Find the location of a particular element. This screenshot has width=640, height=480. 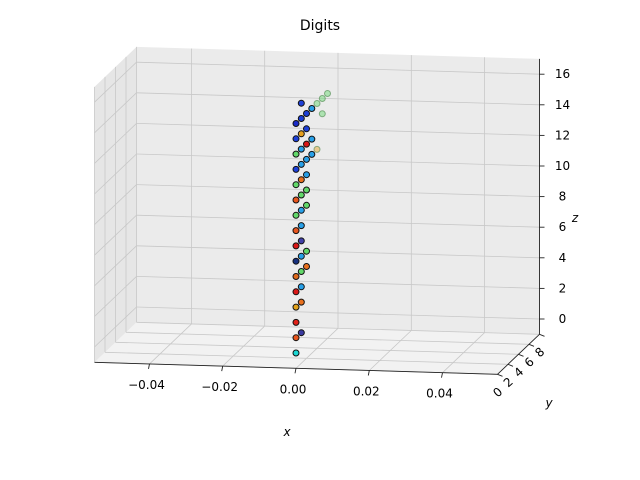

y-axis-label: y is located at coordinates (548, 403).